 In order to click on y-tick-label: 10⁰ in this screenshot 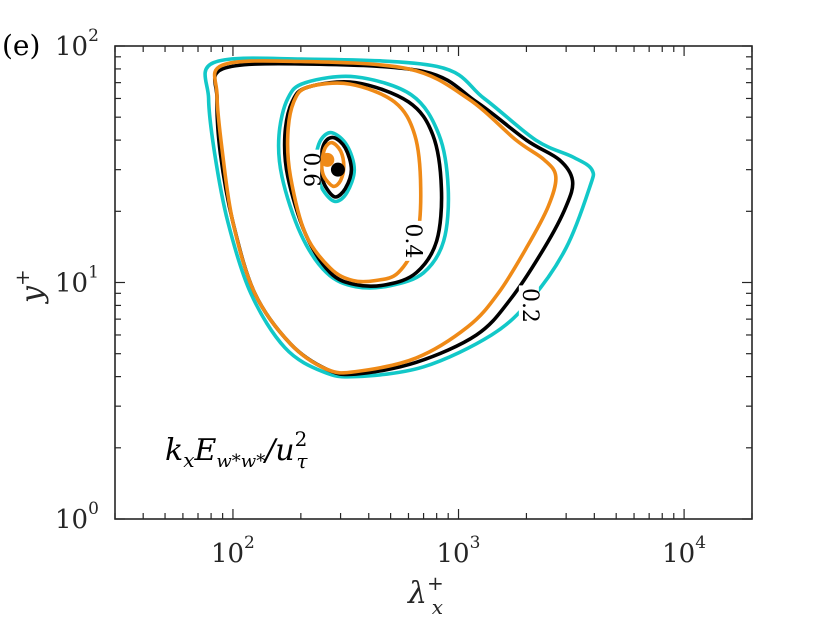, I will do `click(77, 517)`.